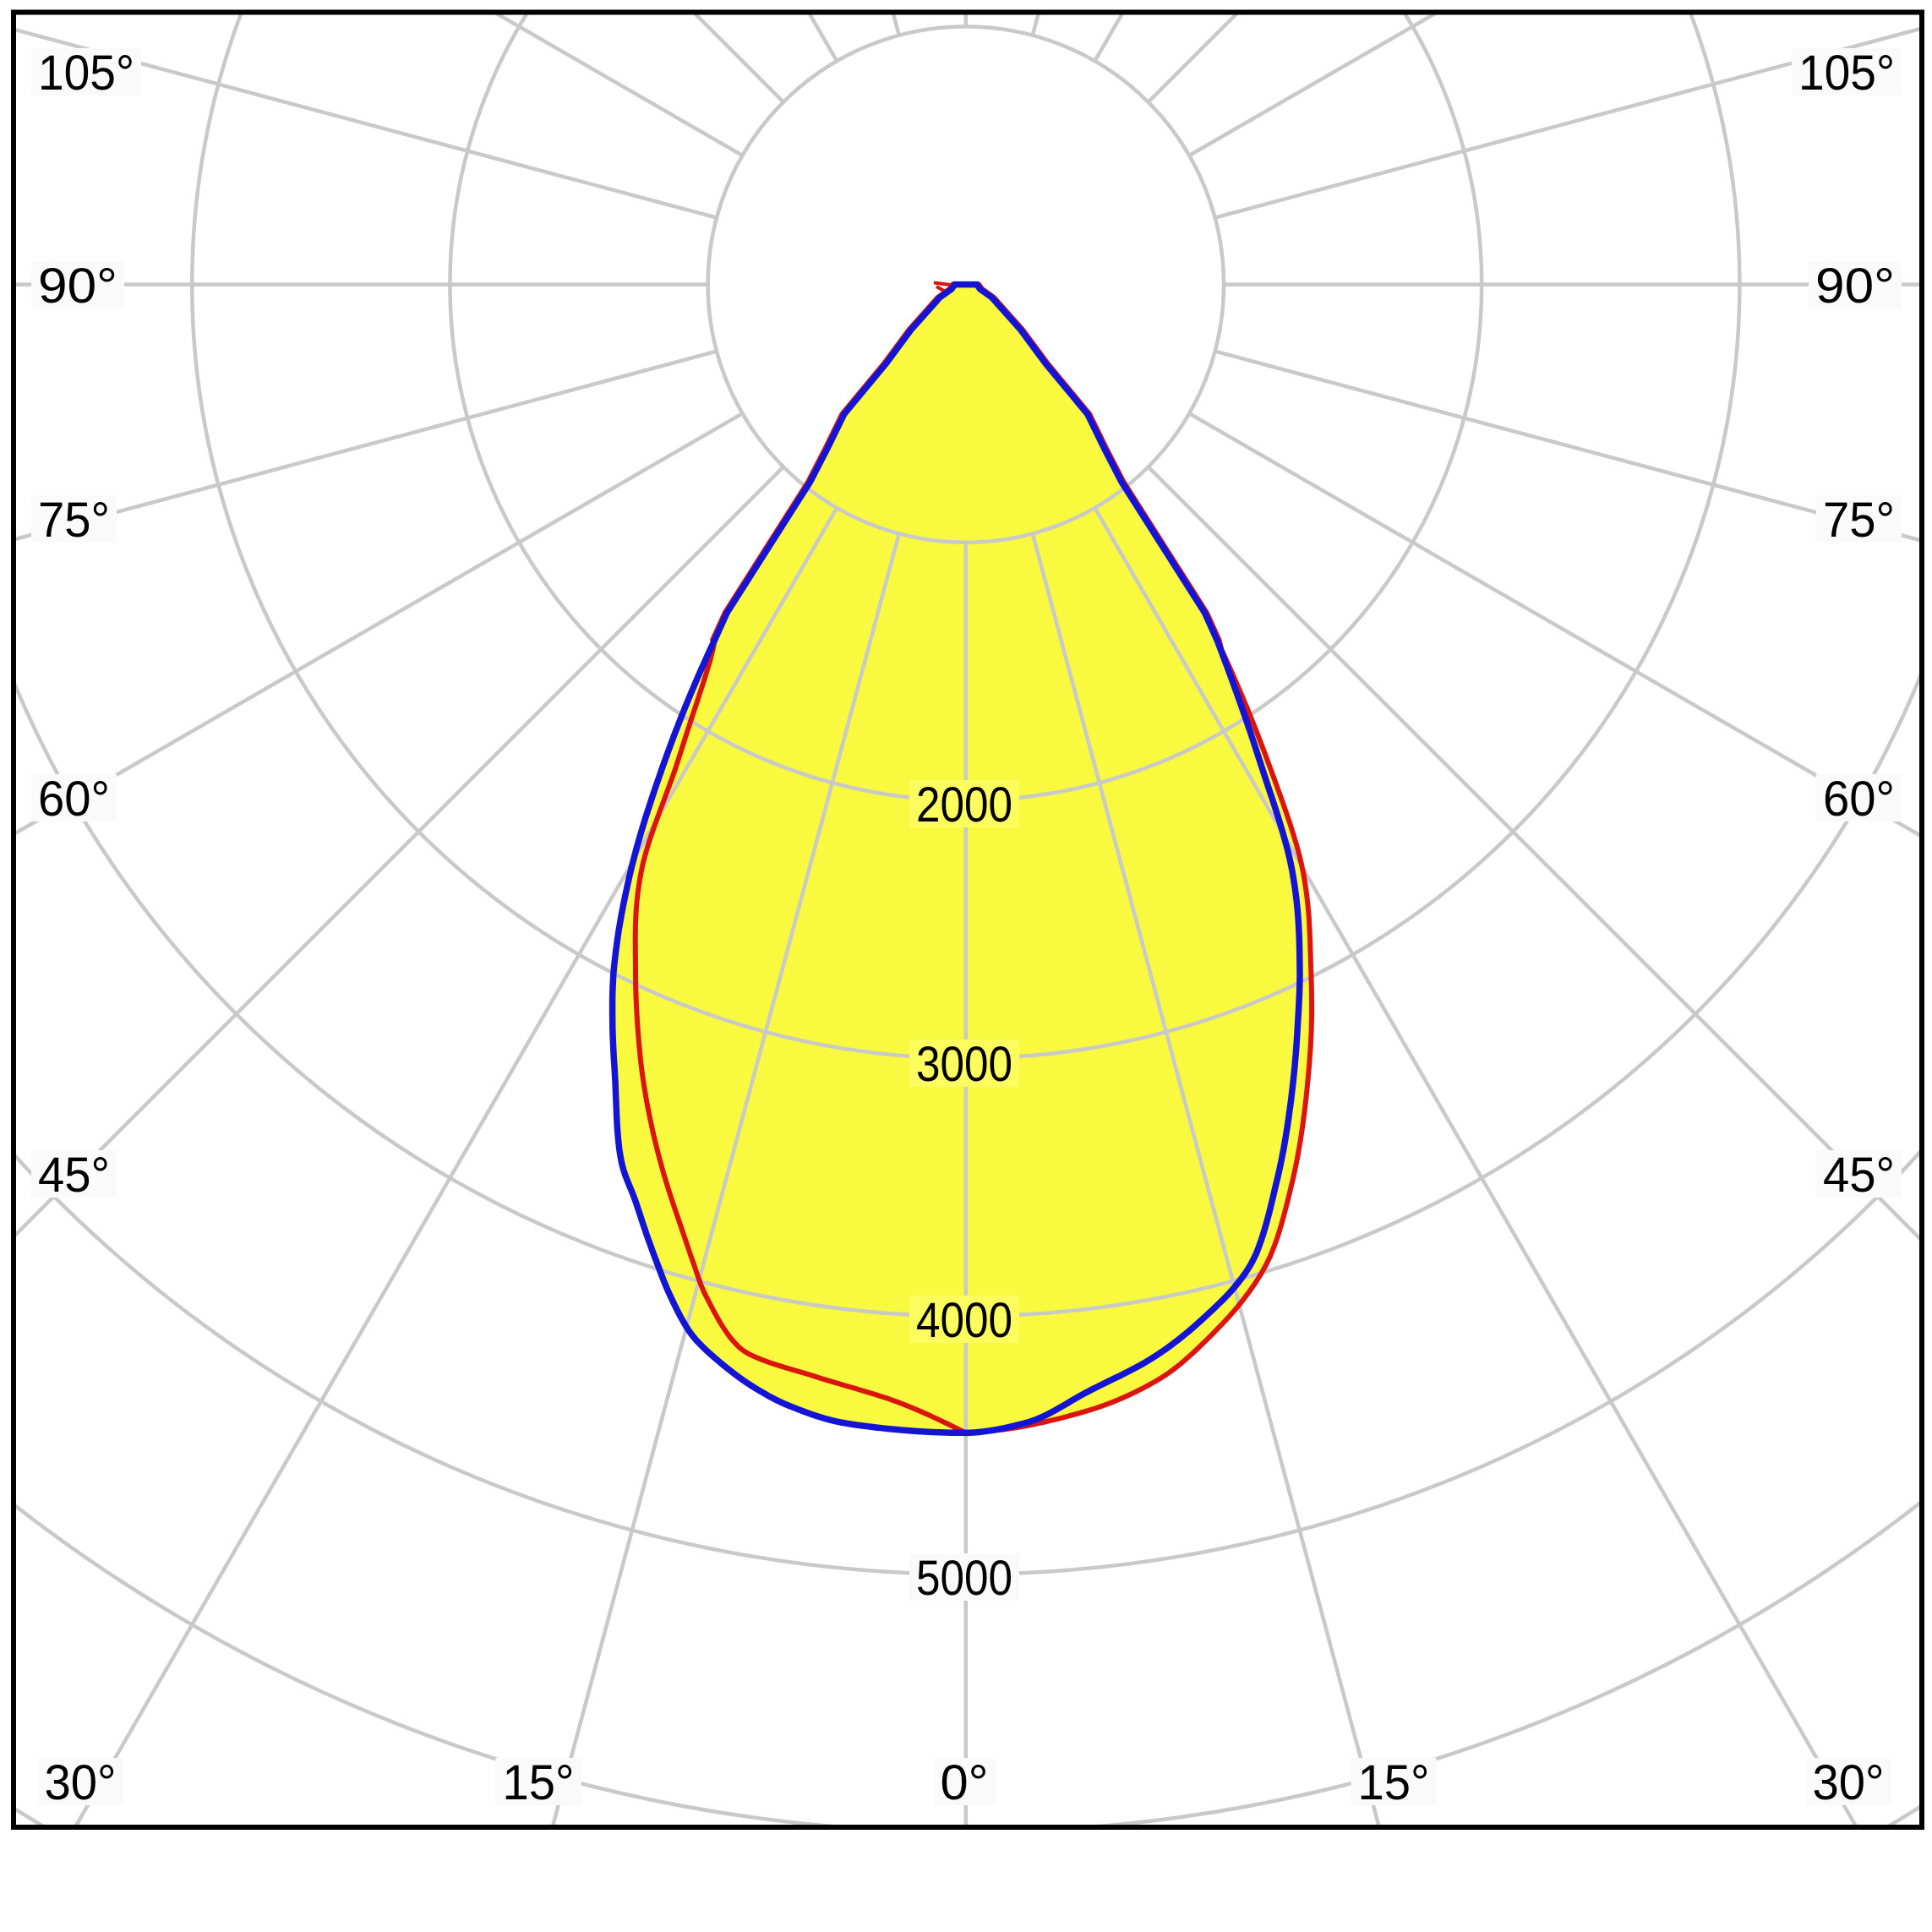  What do you see at coordinates (964, 1064) in the screenshot?
I see `svg-text: 3000` at bounding box center [964, 1064].